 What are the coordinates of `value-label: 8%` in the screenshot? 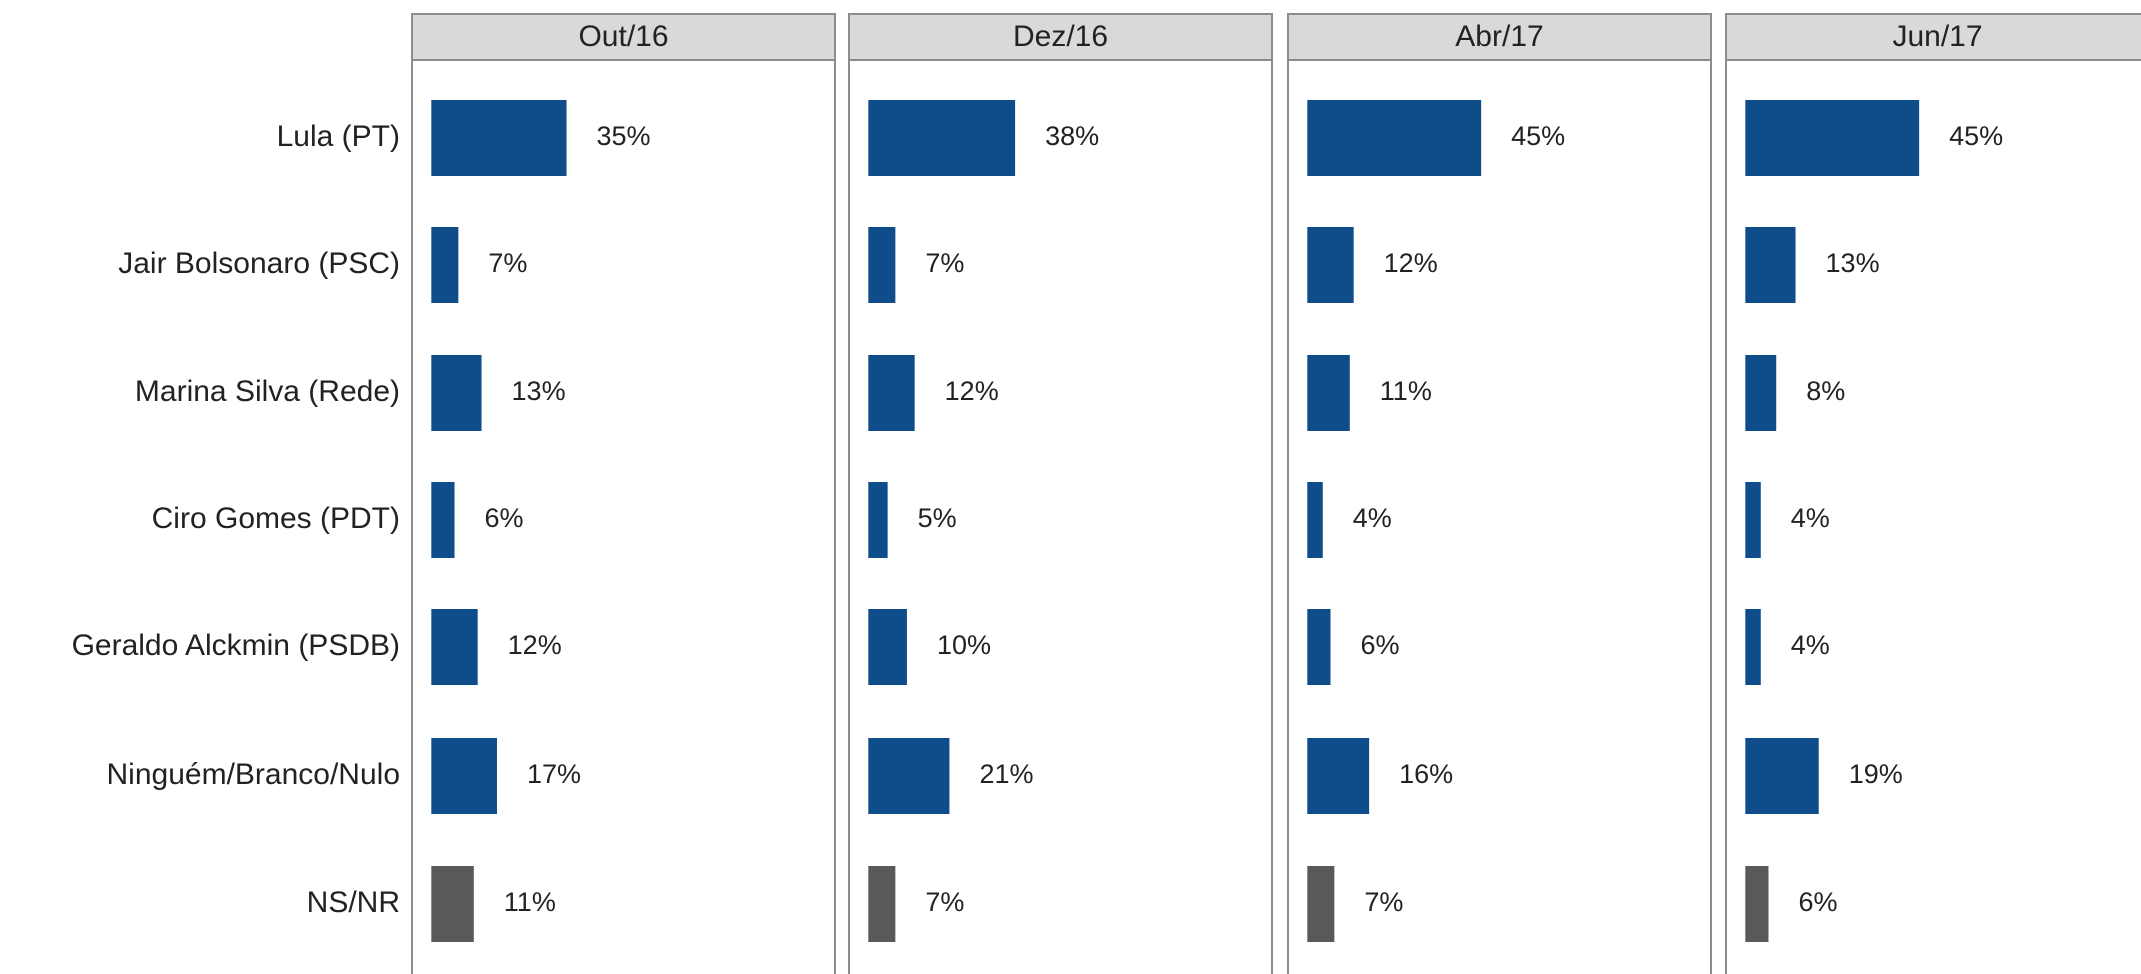 It's located at (1825, 391).